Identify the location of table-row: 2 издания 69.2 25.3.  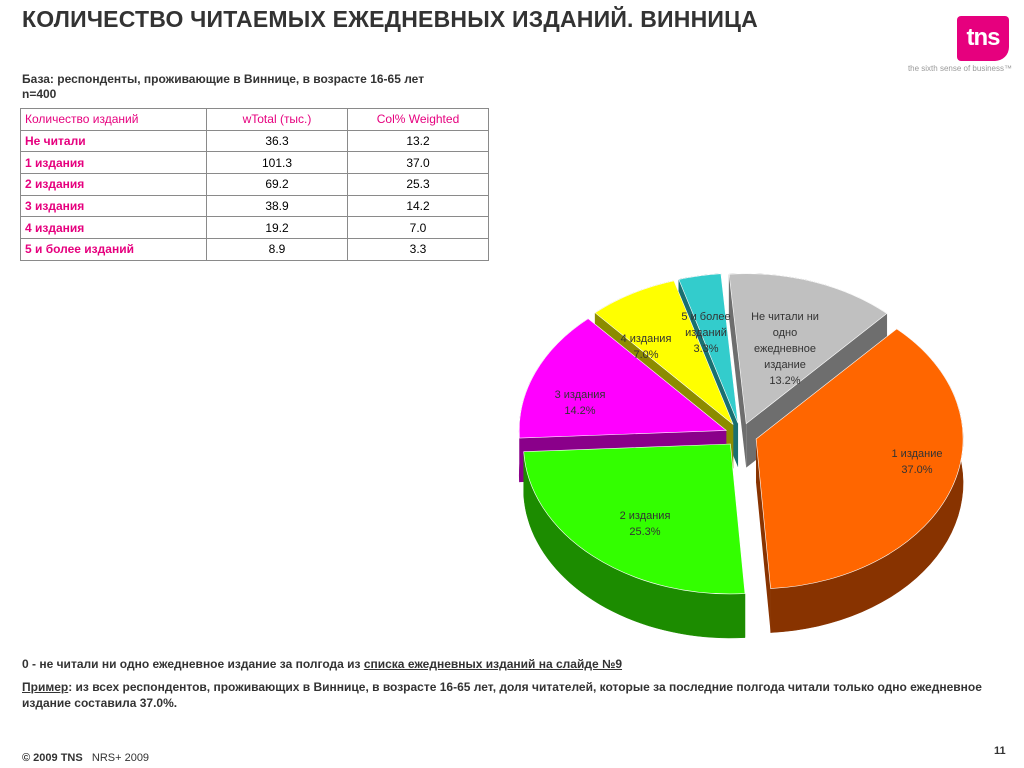
(254, 184).